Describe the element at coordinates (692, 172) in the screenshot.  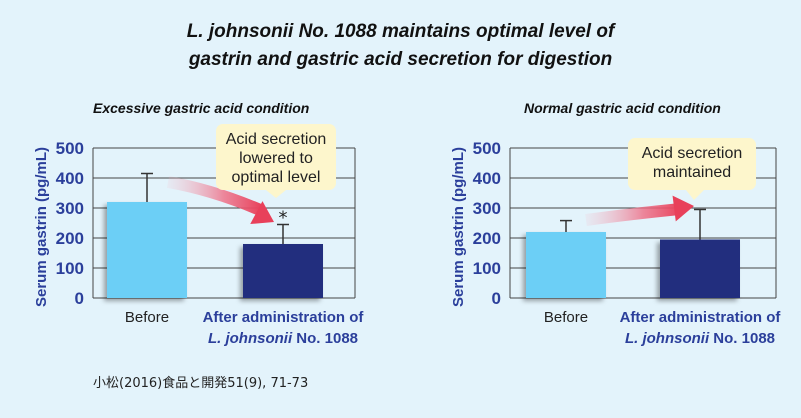
I see `callout-line-2: maintained` at that location.